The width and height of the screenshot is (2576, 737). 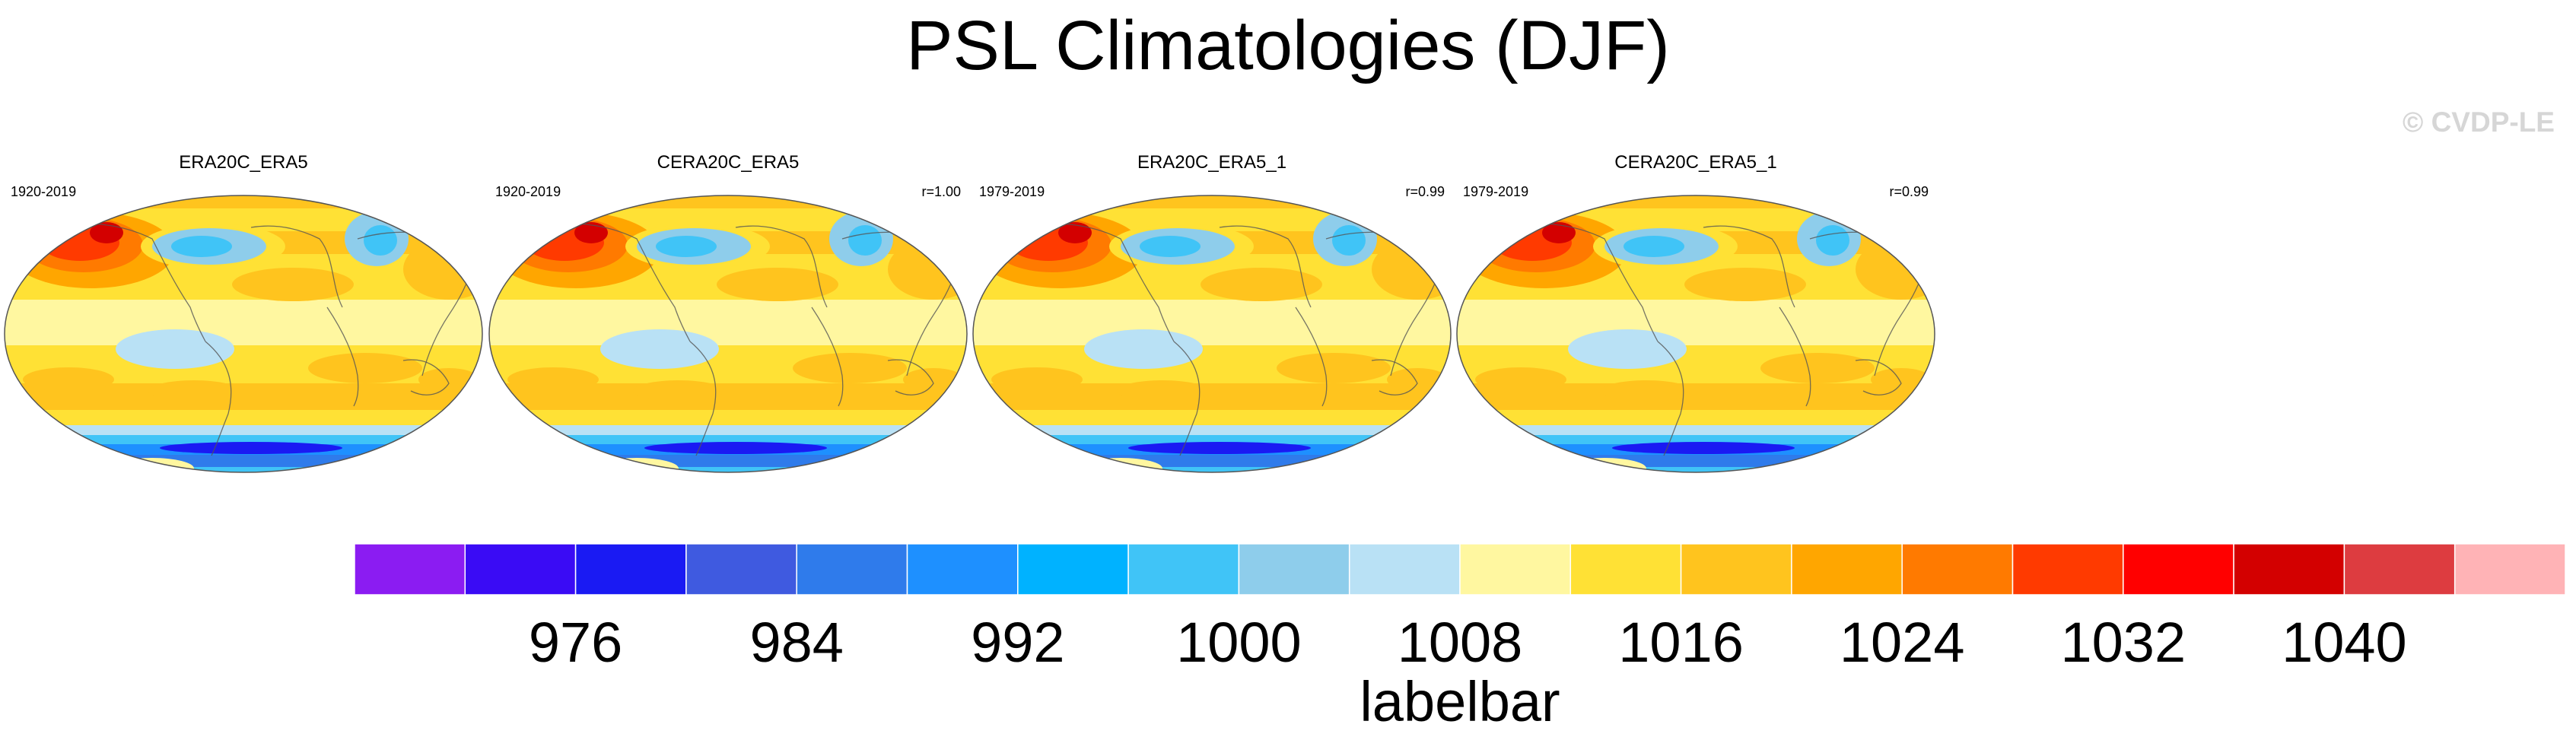 I want to click on labelbar-tick: 1024, so click(x=1903, y=642).